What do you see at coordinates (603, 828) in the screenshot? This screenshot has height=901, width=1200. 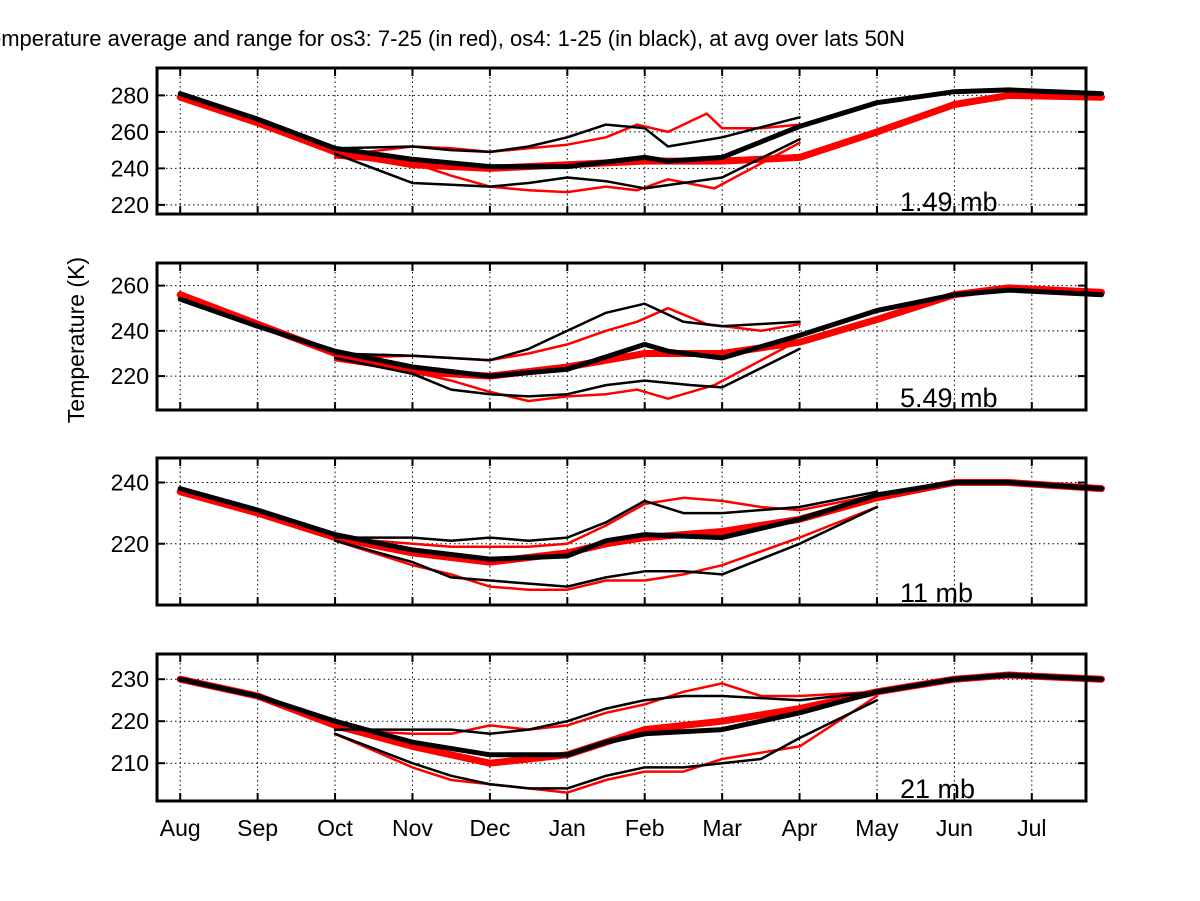 I see `x-axis-tick-labels: Aug Sep Oct Nov Dec Jan Feb Mar Apr May Jun Jul` at bounding box center [603, 828].